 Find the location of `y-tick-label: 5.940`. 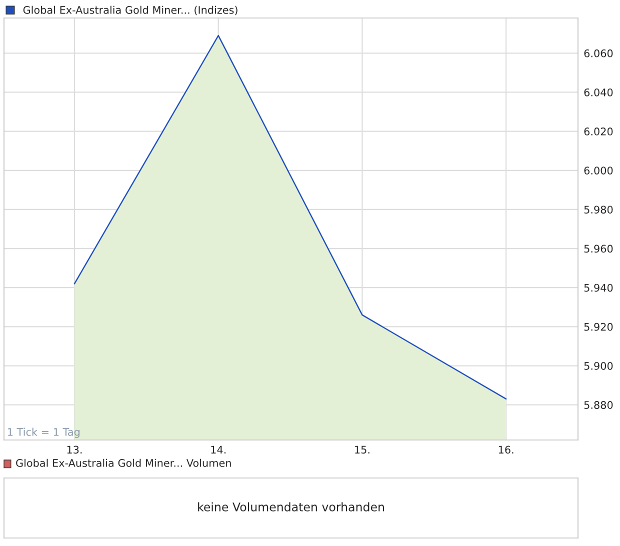

y-tick-label: 5.940 is located at coordinates (598, 288).